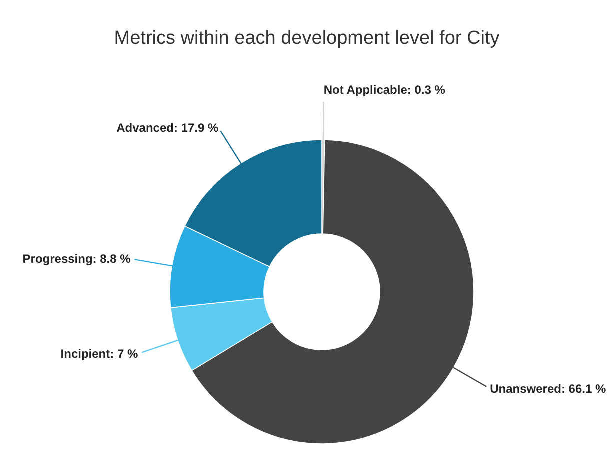 This screenshot has height=453, width=607. Describe the element at coordinates (307, 38) in the screenshot. I see `chart-title: Metrics within each development level for City` at that location.